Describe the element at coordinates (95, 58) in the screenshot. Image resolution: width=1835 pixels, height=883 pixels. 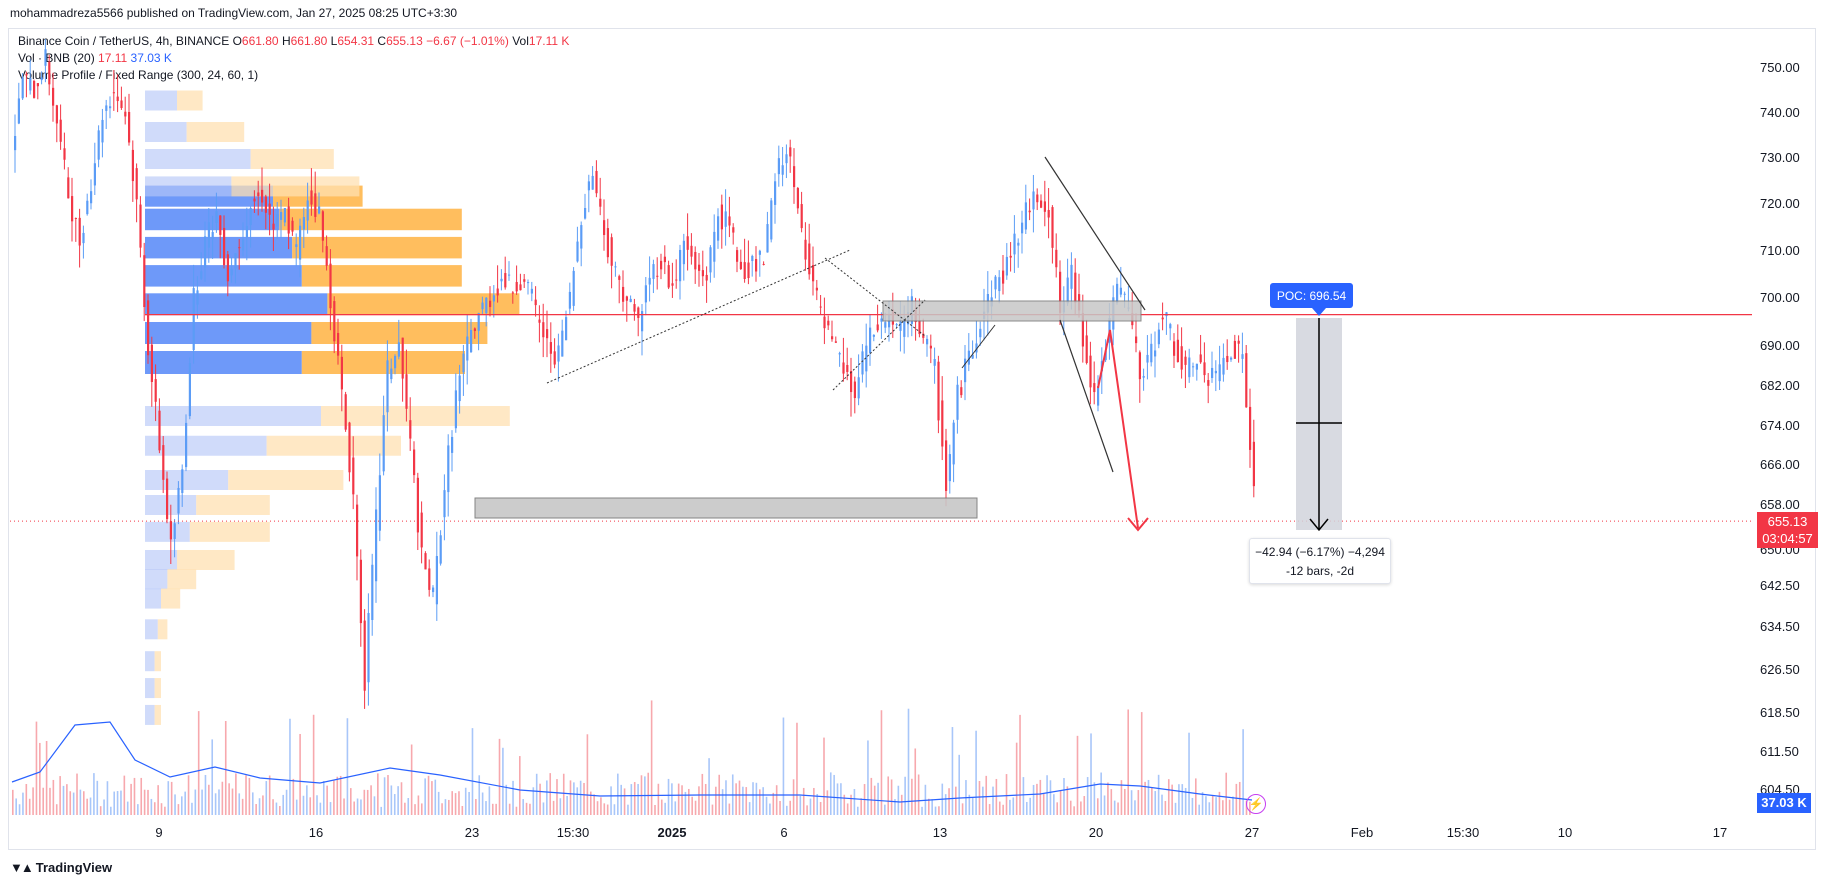
I see `legend-volume-indicator: Vol · BNB (20) 17.11 37.03 K` at that location.